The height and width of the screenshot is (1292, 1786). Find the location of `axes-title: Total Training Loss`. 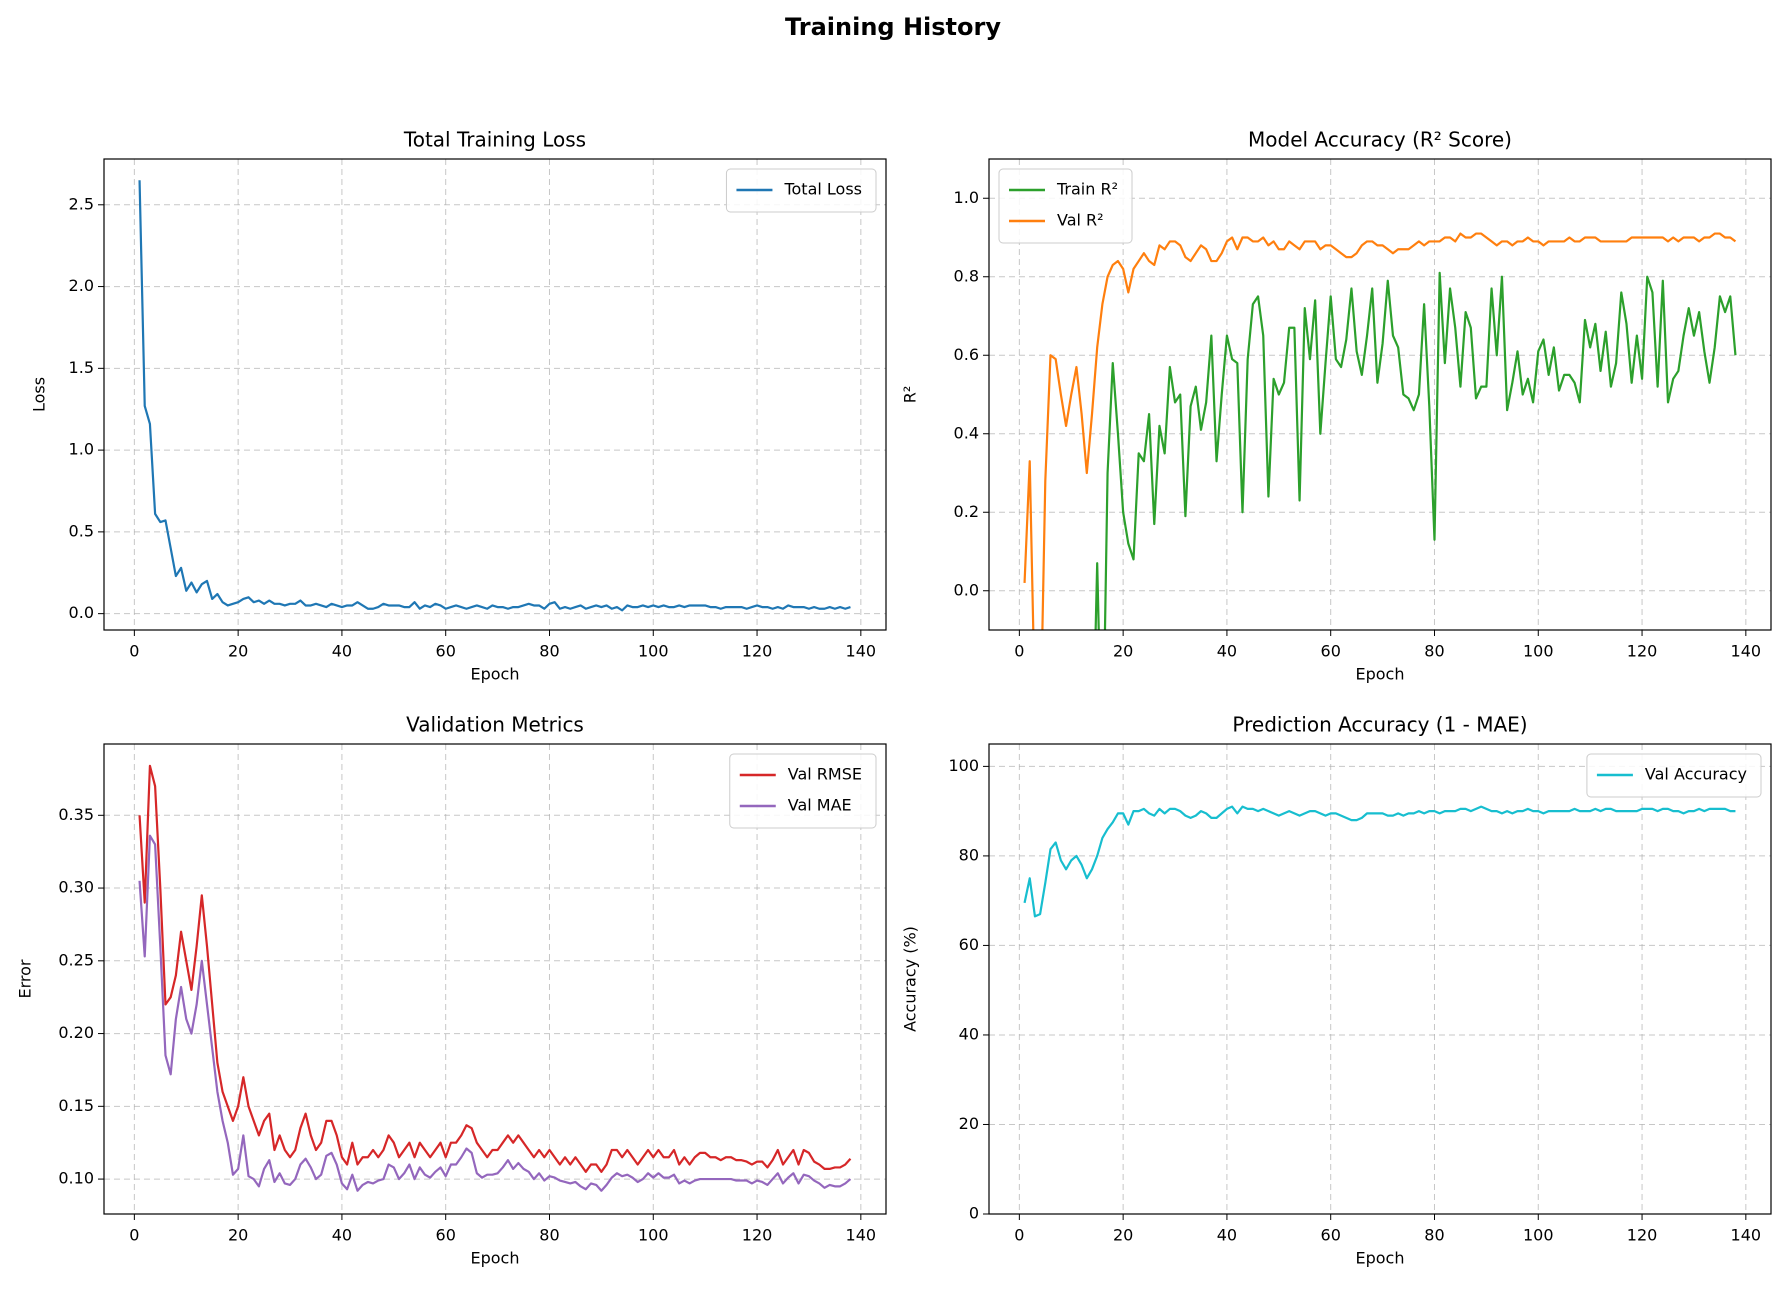

axes-title: Total Training Loss is located at coordinates (494, 140).